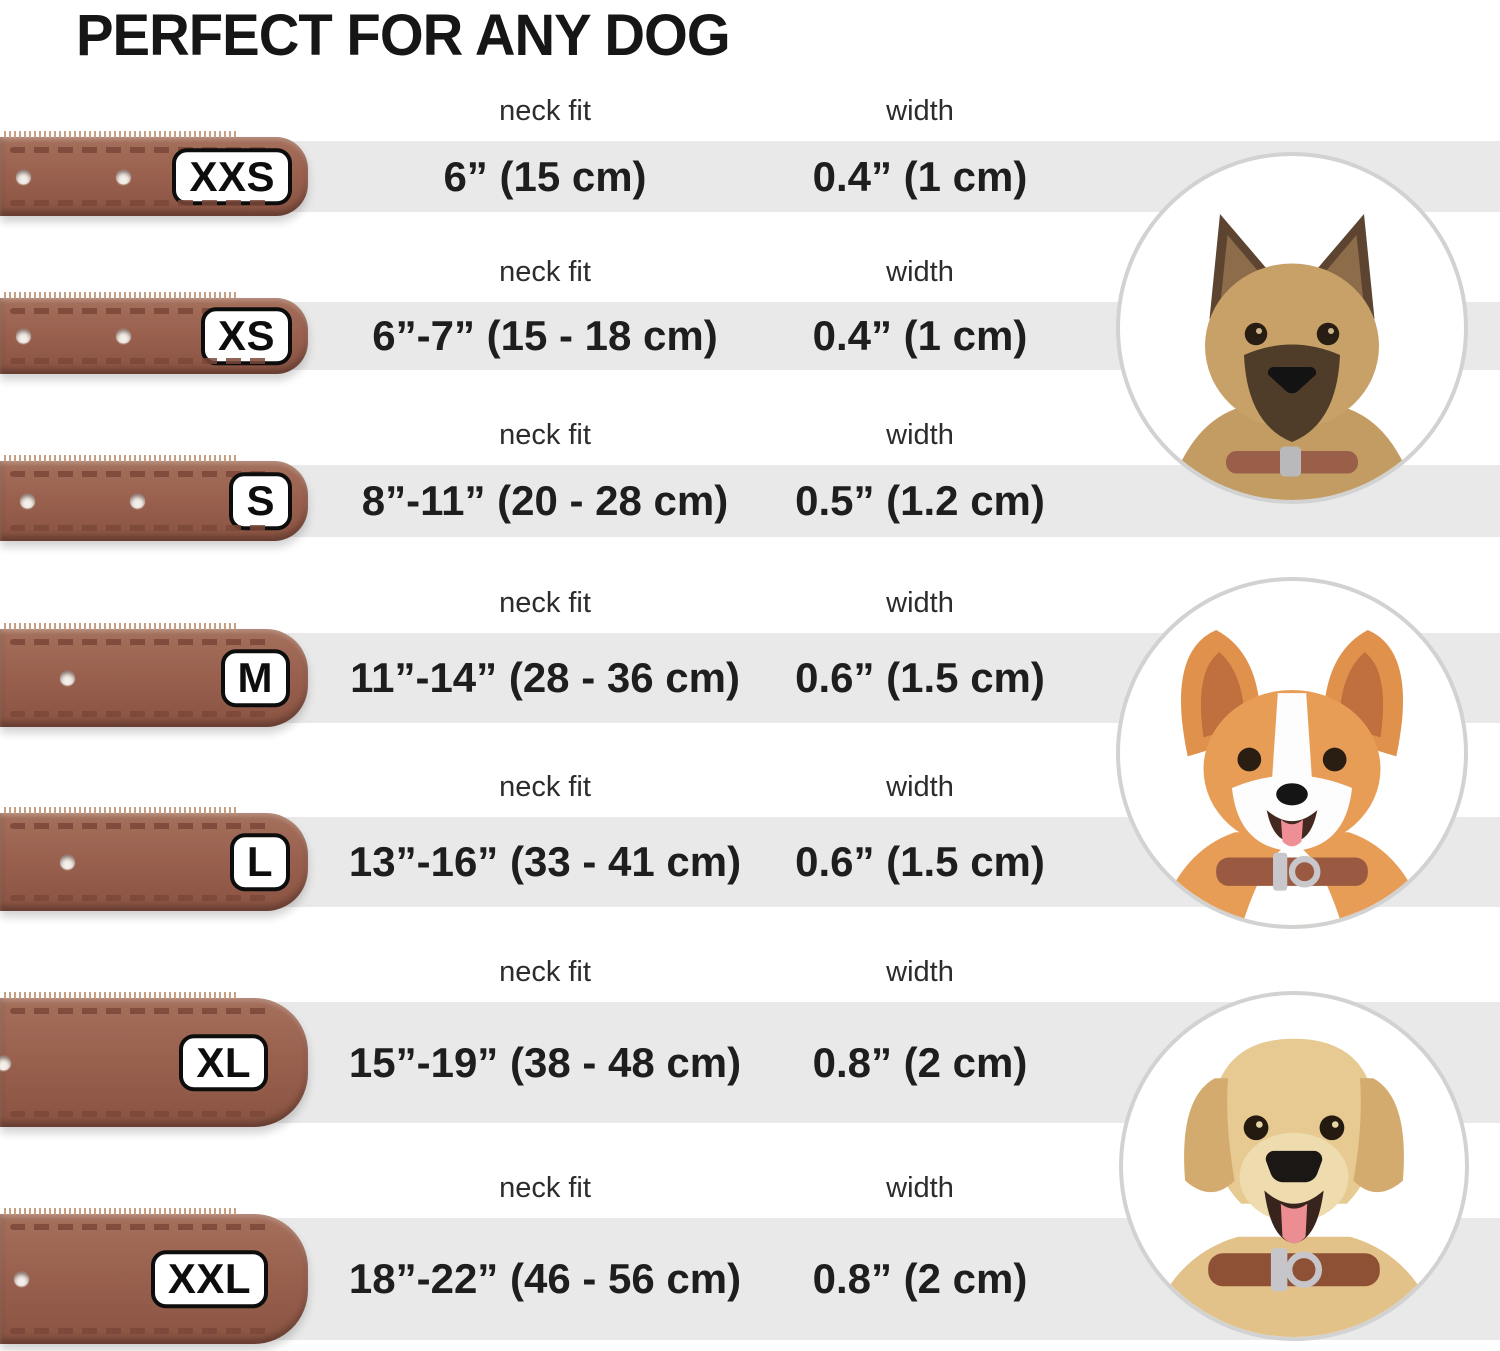 This screenshot has height=1351, width=1500. Describe the element at coordinates (545, 335) in the screenshot. I see `neck-fit-value: 6”-7” (15 - 18 cm)` at that location.